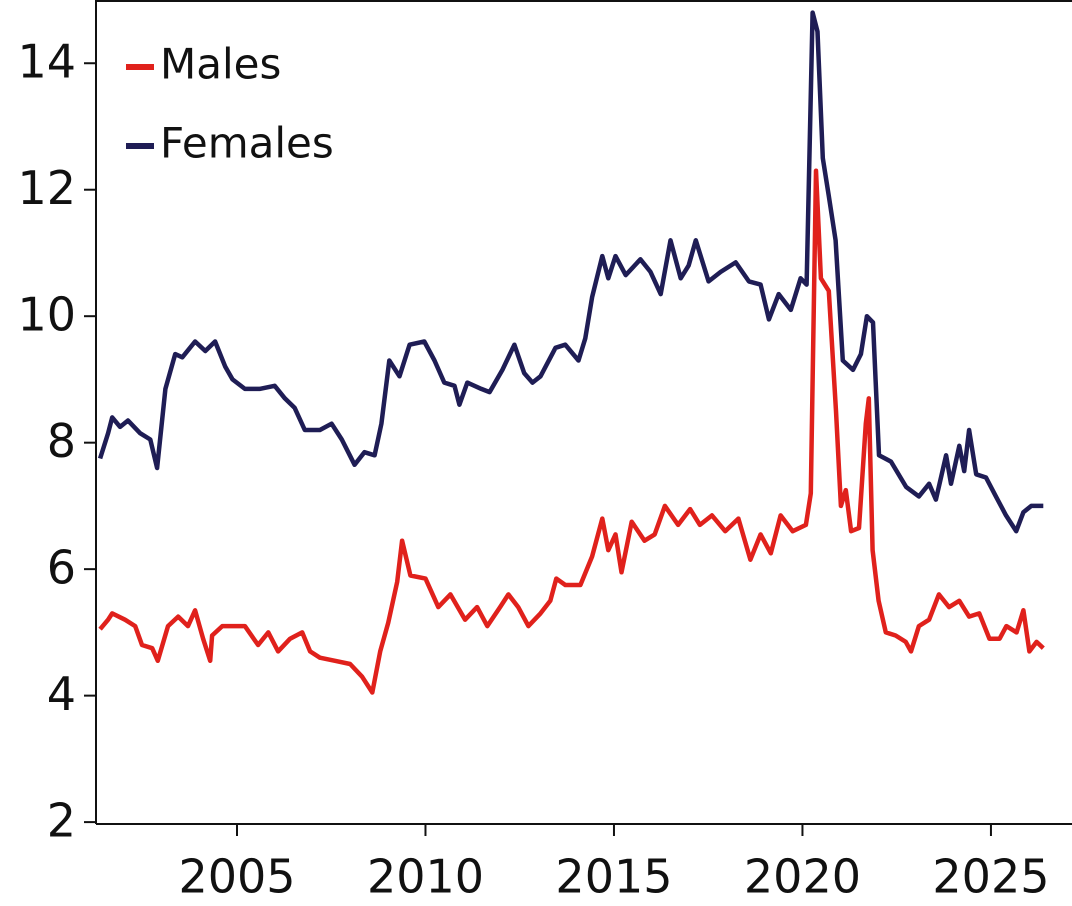 This screenshot has width=1072, height=906. What do you see at coordinates (802, 877) in the screenshot?
I see `x-tick-label: 2020` at bounding box center [802, 877].